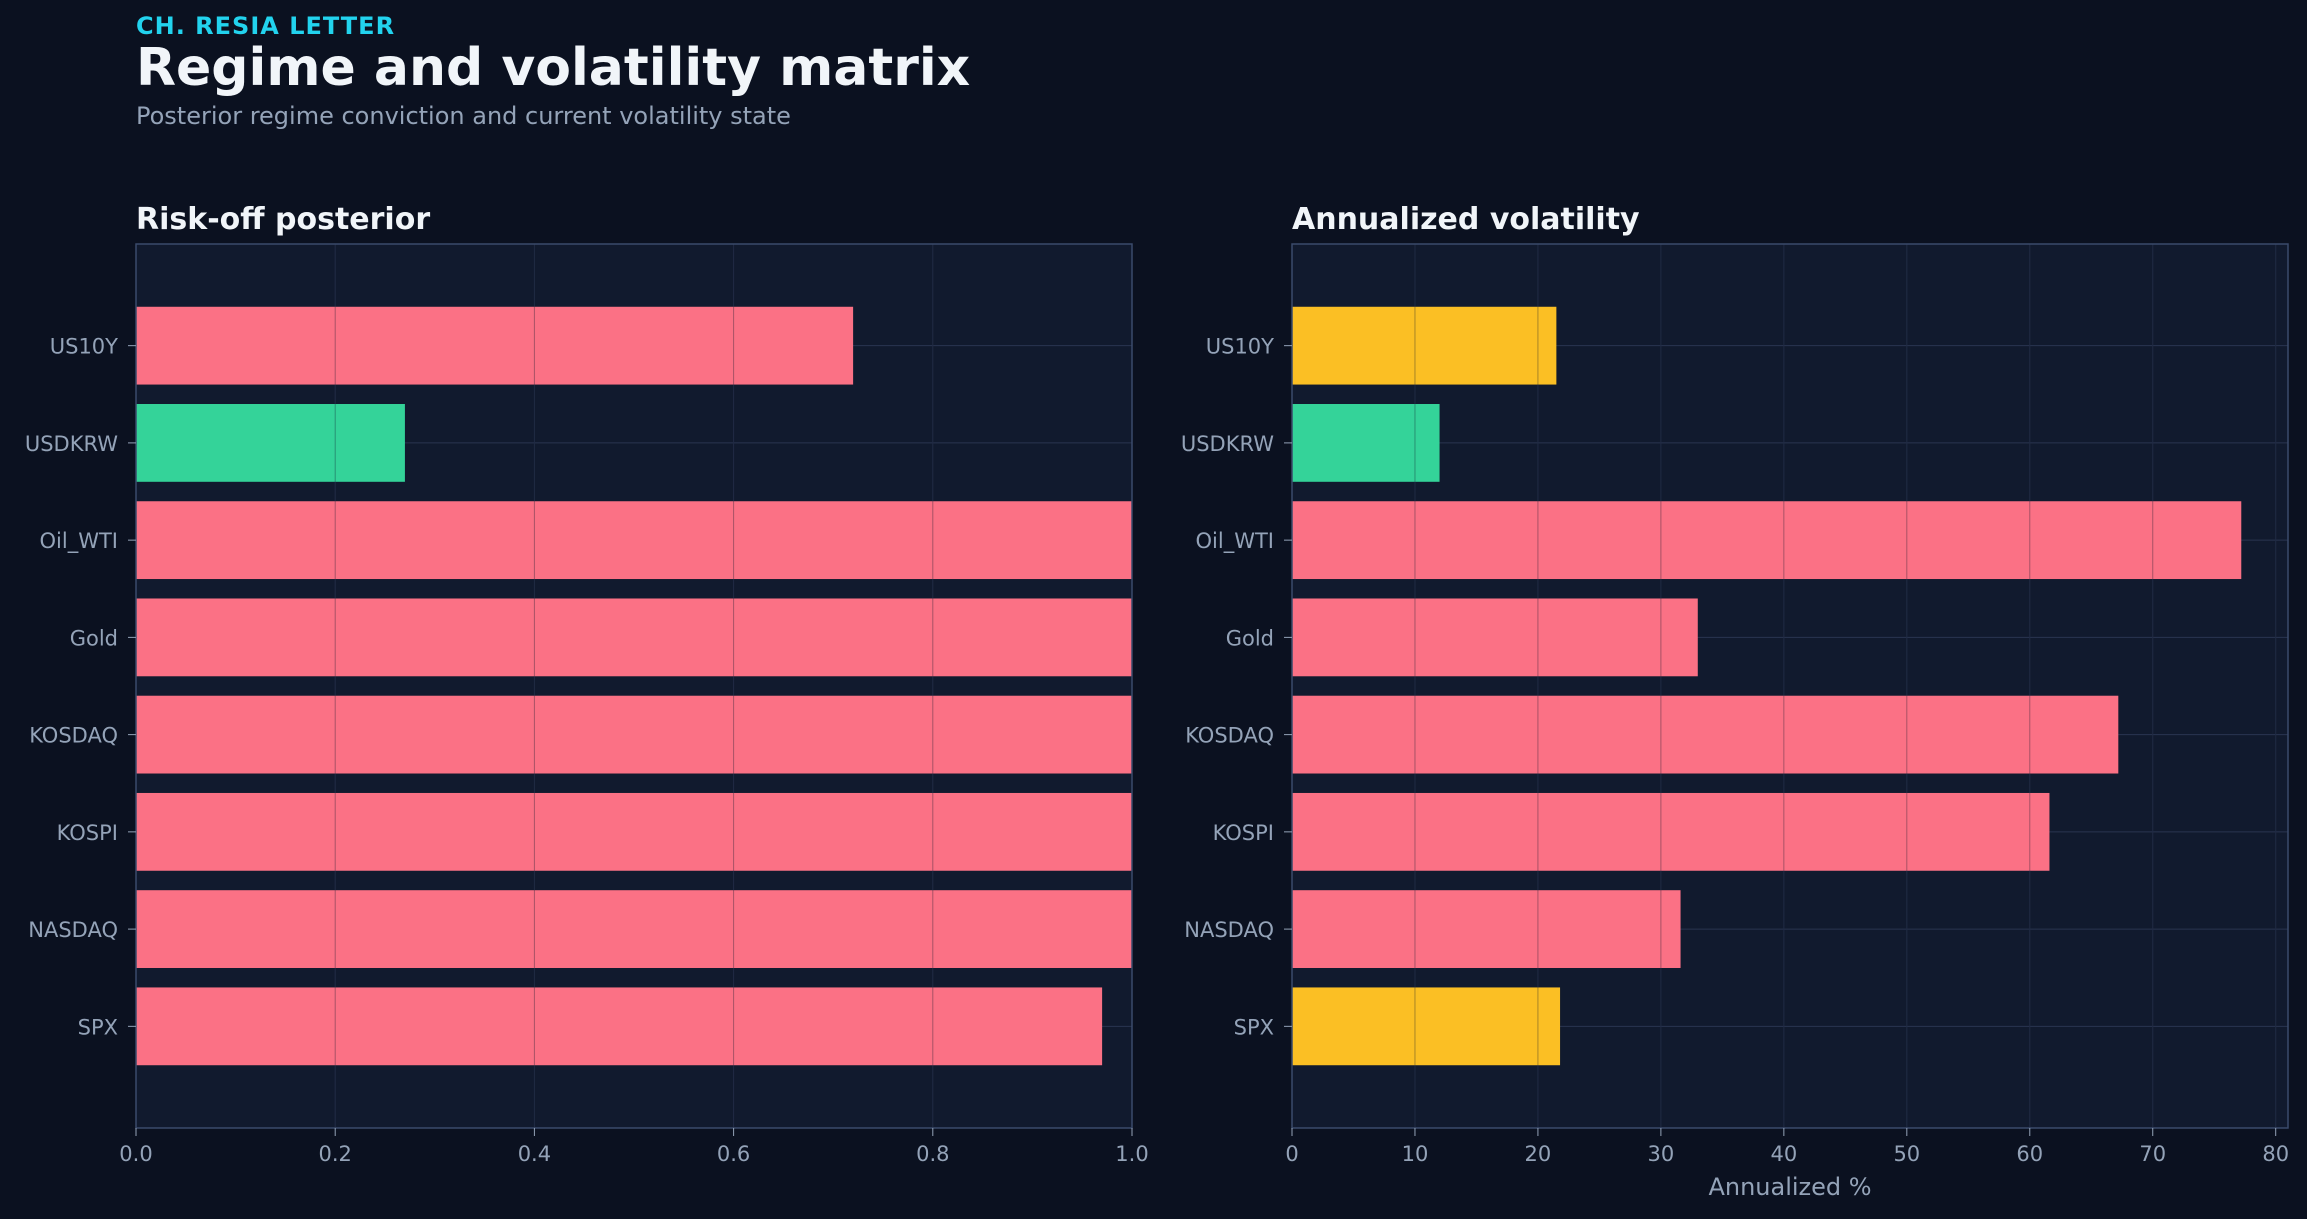  Describe the element at coordinates (98, 1027) in the screenshot. I see `risk-category-label: SPX` at that location.